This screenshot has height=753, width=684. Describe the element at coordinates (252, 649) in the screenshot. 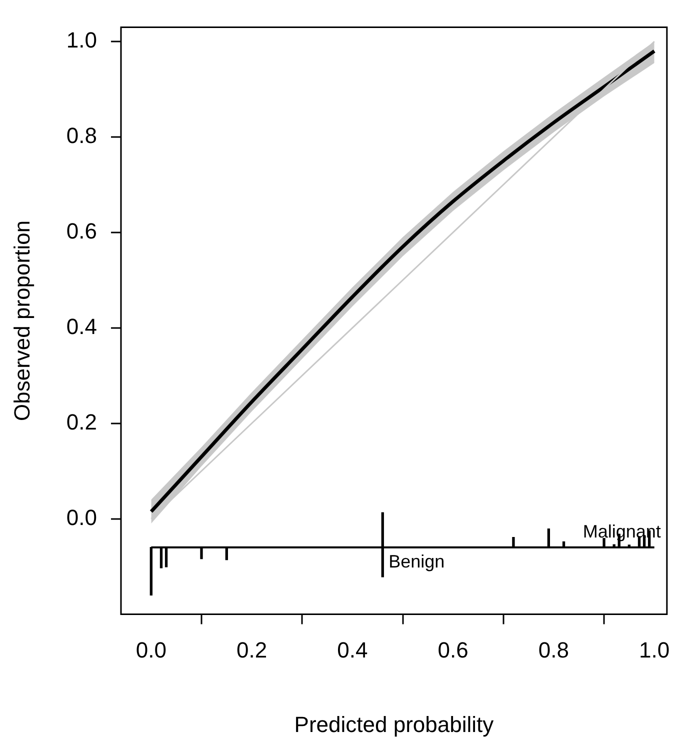

I see `x-tick-label: 0.2` at that location.